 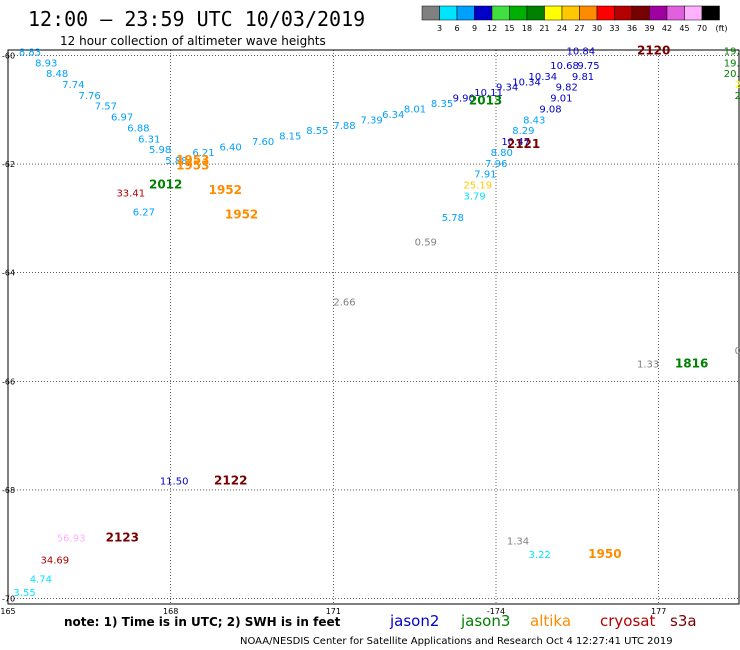 I want to click on x-tick-label: 168, so click(x=170, y=611).